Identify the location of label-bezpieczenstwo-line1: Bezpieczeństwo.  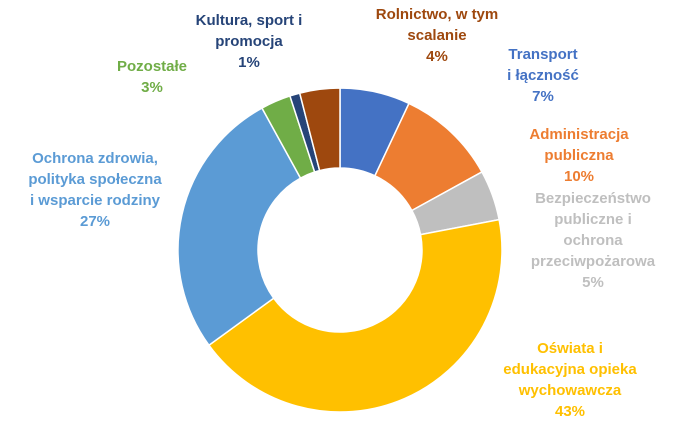
(593, 198).